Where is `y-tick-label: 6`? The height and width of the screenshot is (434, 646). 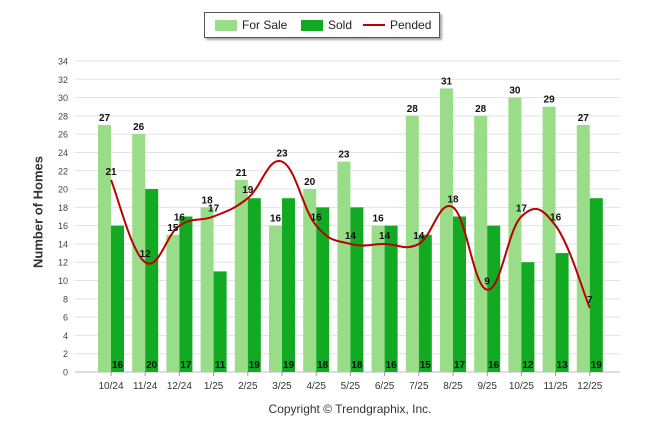
y-tick-label: 6 is located at coordinates (65, 318).